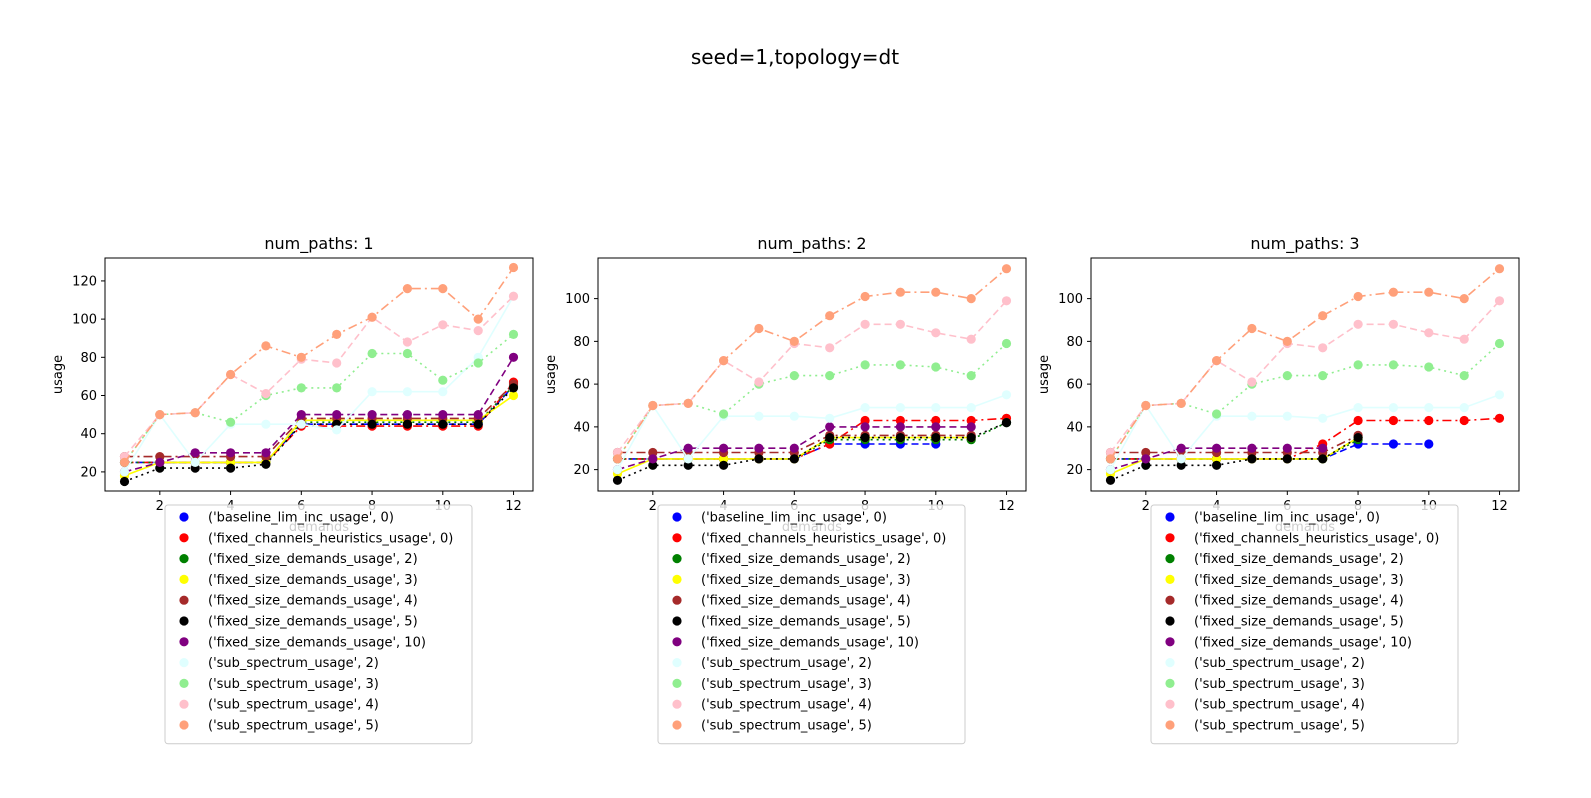 The width and height of the screenshot is (1591, 798). What do you see at coordinates (795, 57) in the screenshot?
I see `figure-title: seed=1,topology=dt` at bounding box center [795, 57].